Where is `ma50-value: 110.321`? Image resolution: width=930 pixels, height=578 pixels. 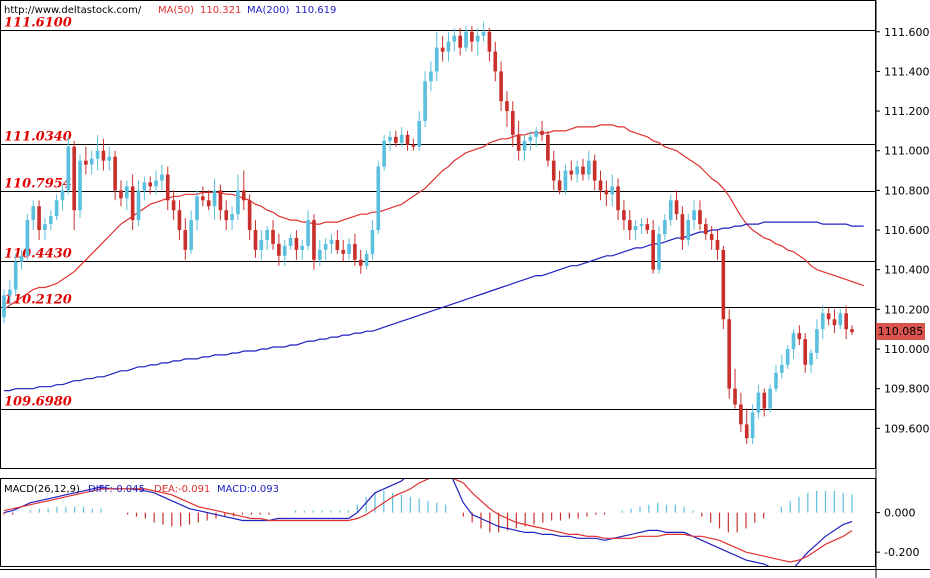 ma50-value: 110.321 is located at coordinates (220, 10).